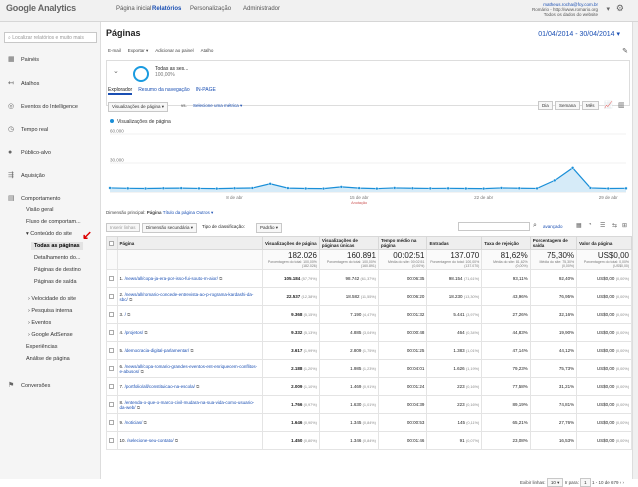 The width and height of the screenshot is (638, 487). I want to click on col-entrances: Entradas, so click(454, 243).